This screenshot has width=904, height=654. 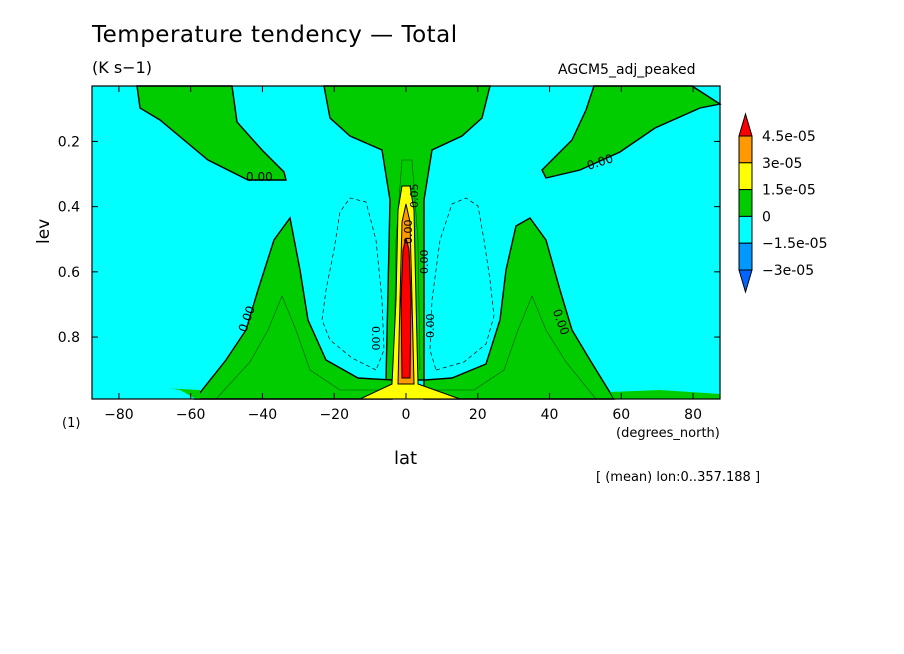 I want to click on x-tick-label: −80, so click(x=119, y=415).